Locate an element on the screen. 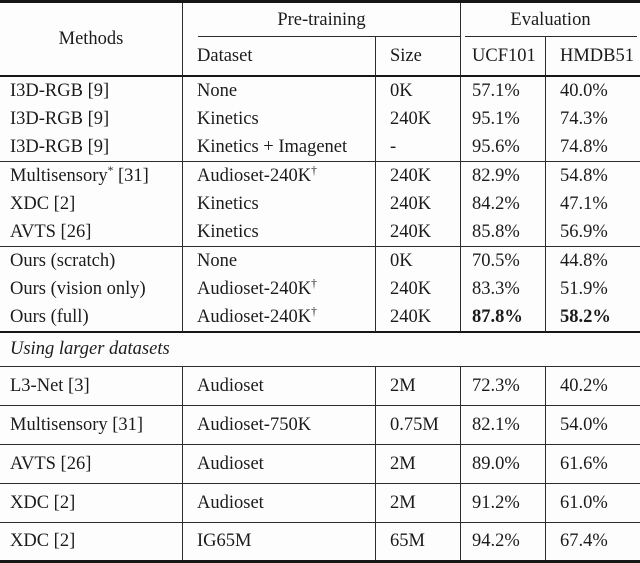 This screenshot has height=563, width=640. ucf101-cell: 70.5% is located at coordinates (502, 261).